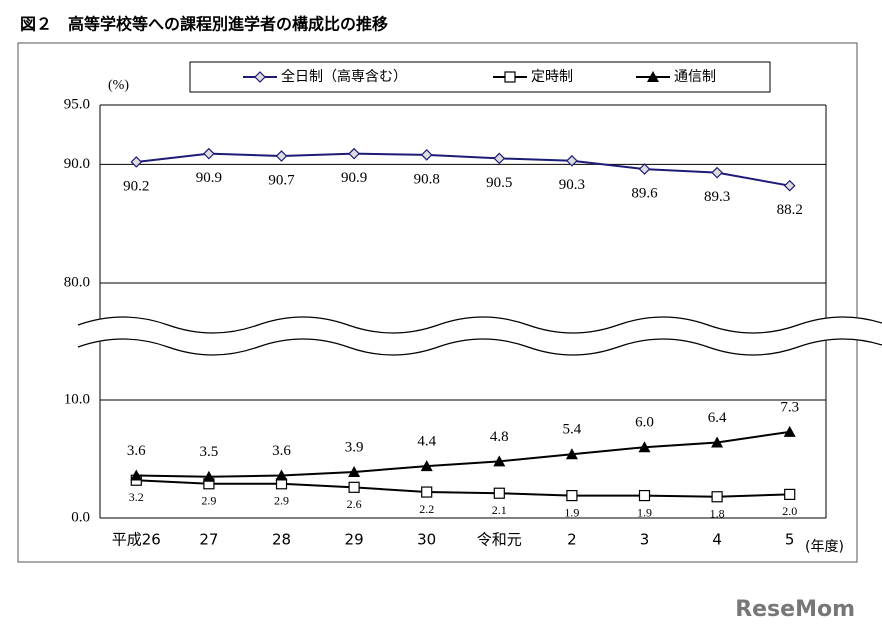 This screenshot has height=635, width=882. Describe the element at coordinates (80, 517) in the screenshot. I see `y-tick-label: 0.0` at that location.